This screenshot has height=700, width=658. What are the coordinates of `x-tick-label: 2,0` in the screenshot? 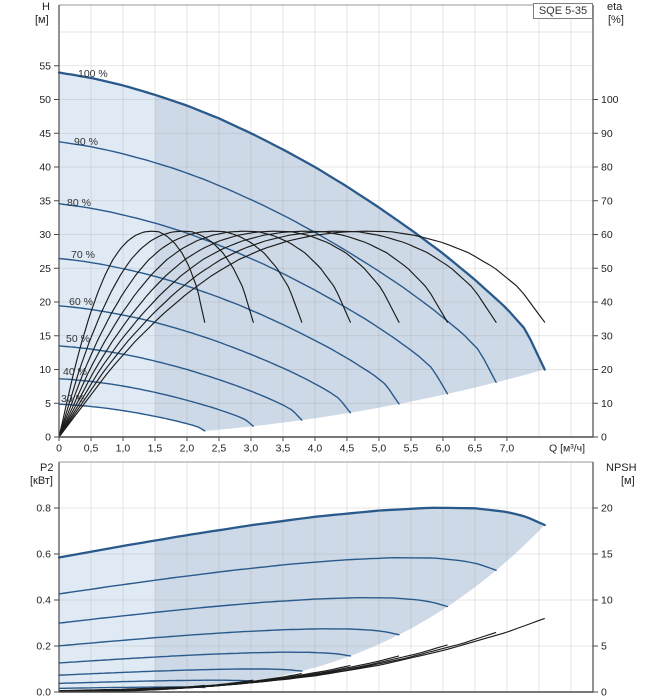 It's located at (187, 449).